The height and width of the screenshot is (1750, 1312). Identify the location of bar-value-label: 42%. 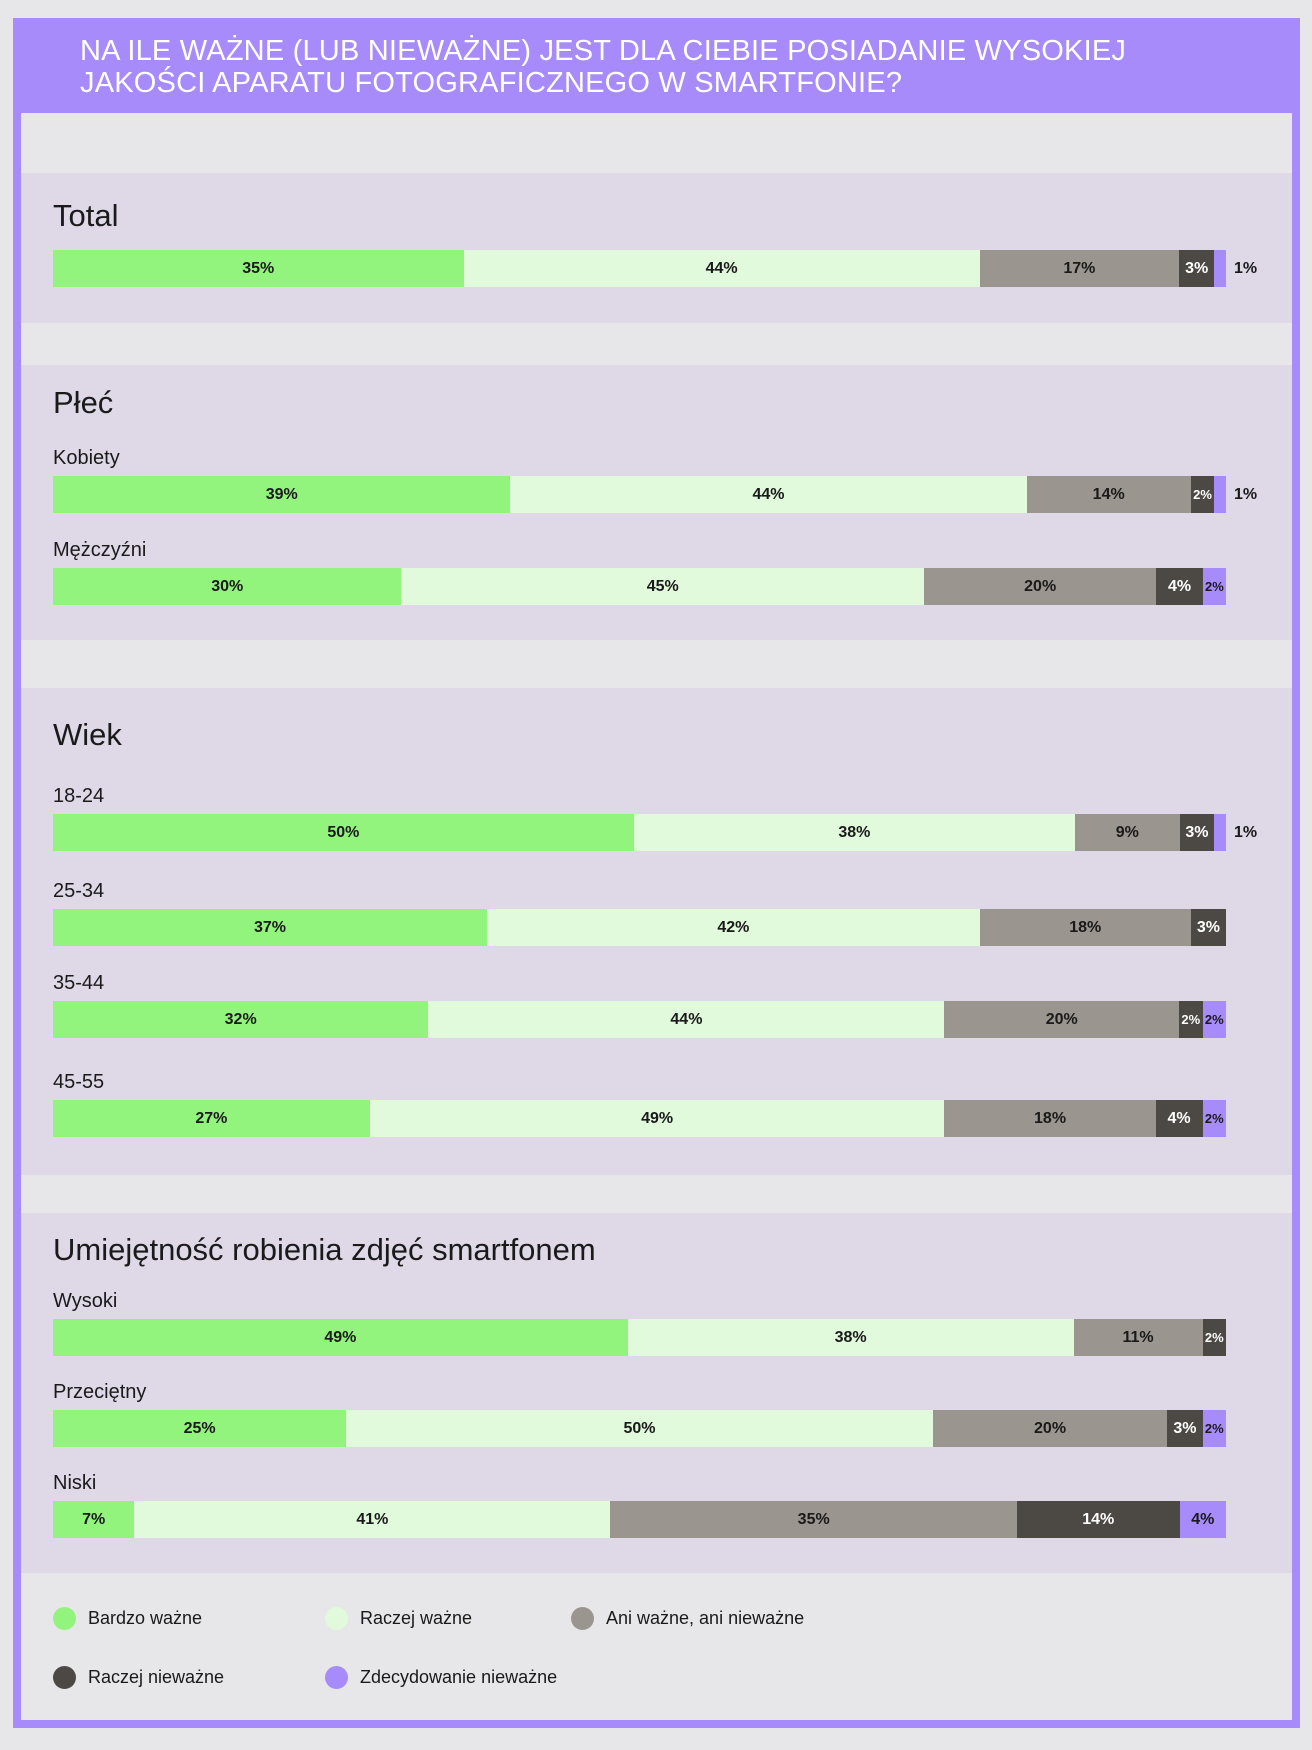
(733, 927).